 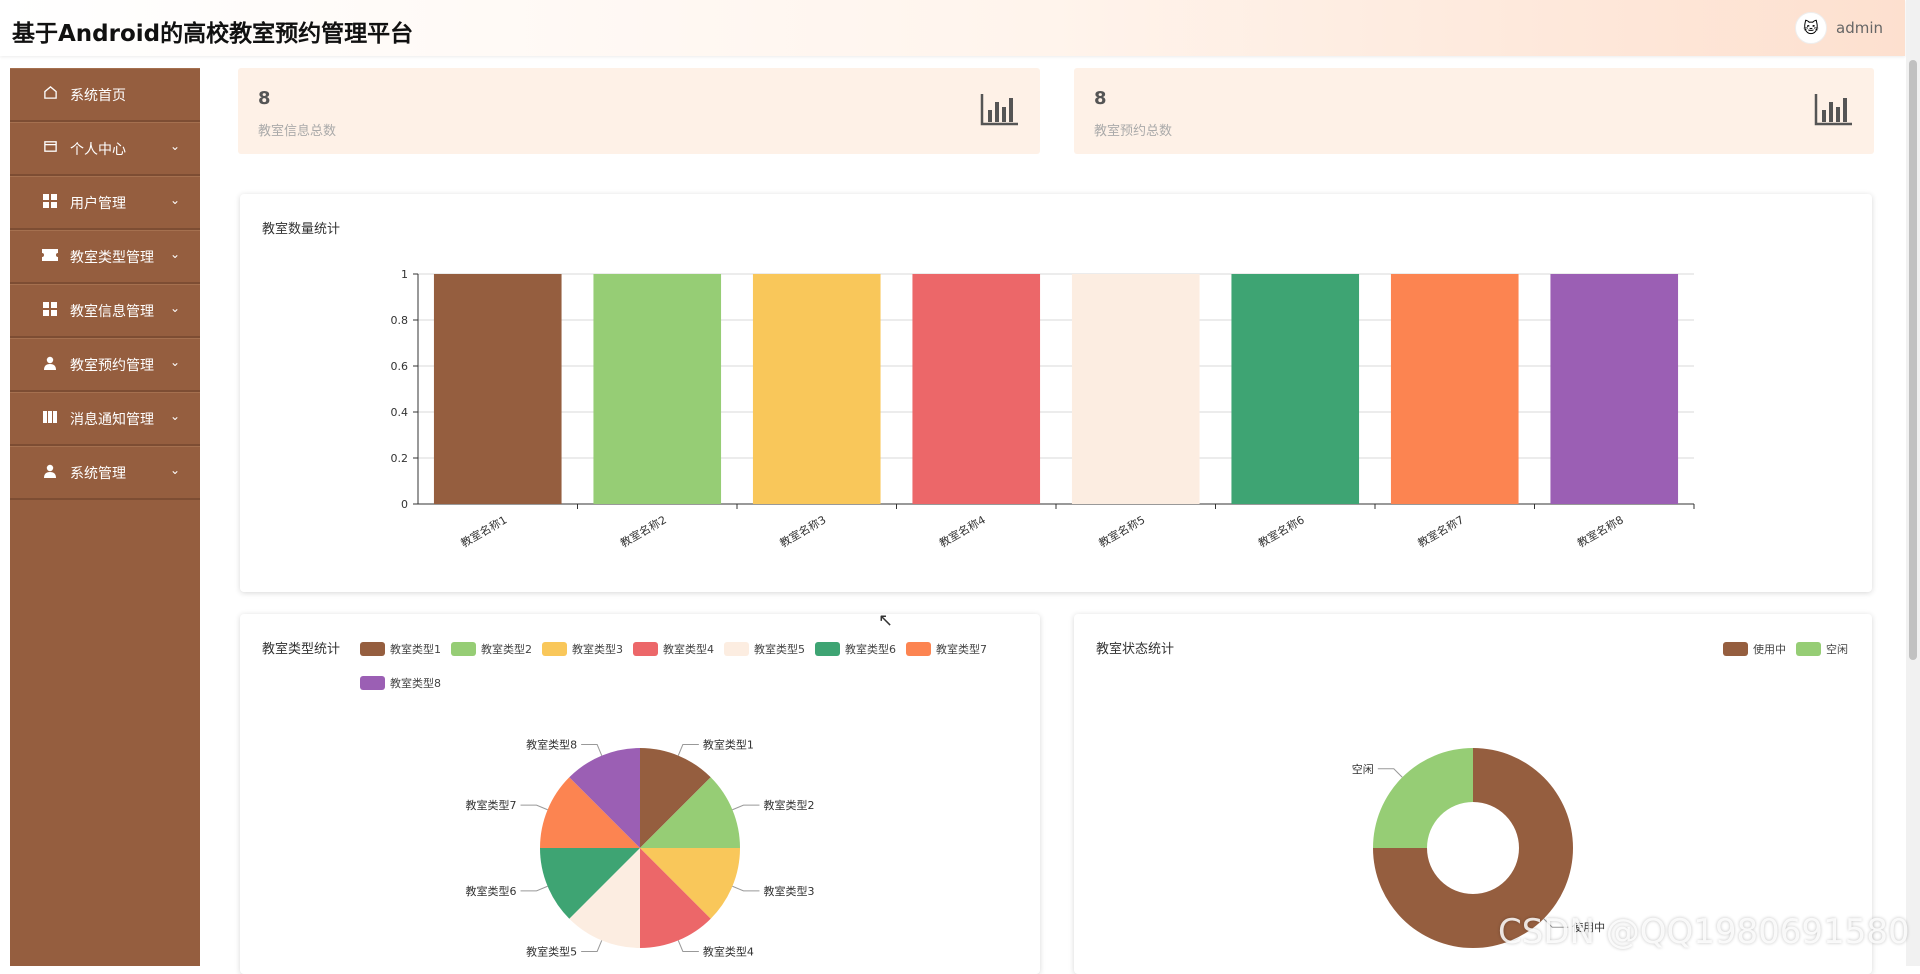 What do you see at coordinates (779, 649) in the screenshot?
I see `legend-label: 教室类型5` at bounding box center [779, 649].